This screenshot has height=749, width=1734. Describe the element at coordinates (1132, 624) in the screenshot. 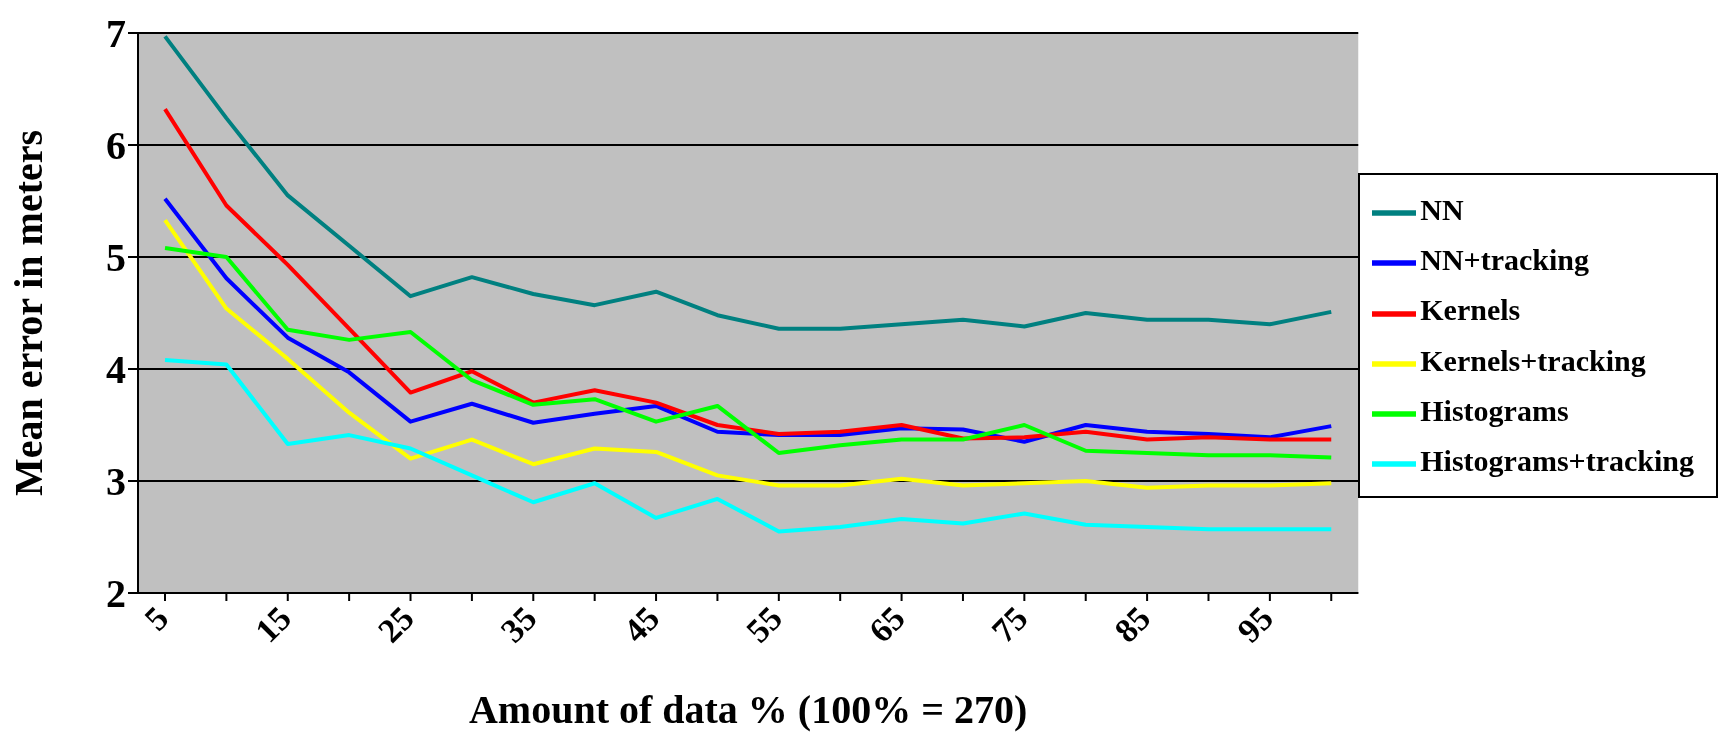

I see `x-tick-label: 85` at that location.